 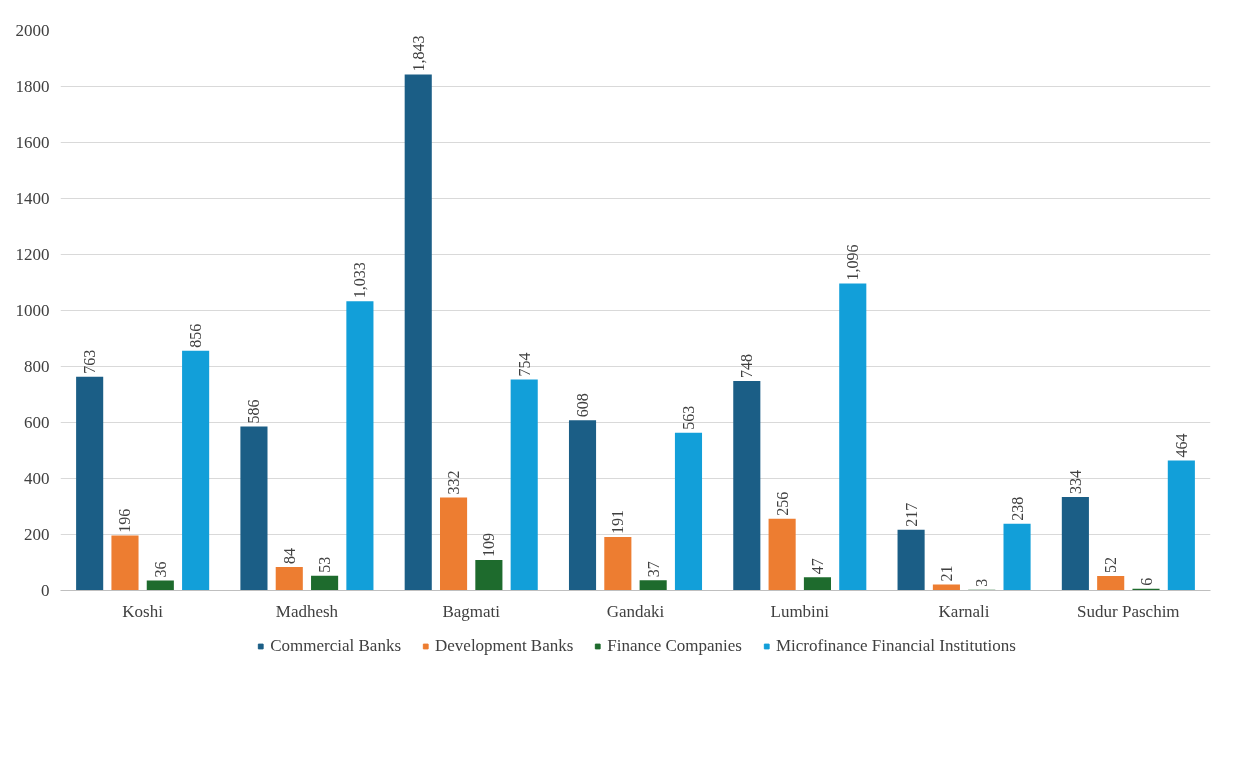 I want to click on y-tick-label: 1400, so click(x=32, y=198).